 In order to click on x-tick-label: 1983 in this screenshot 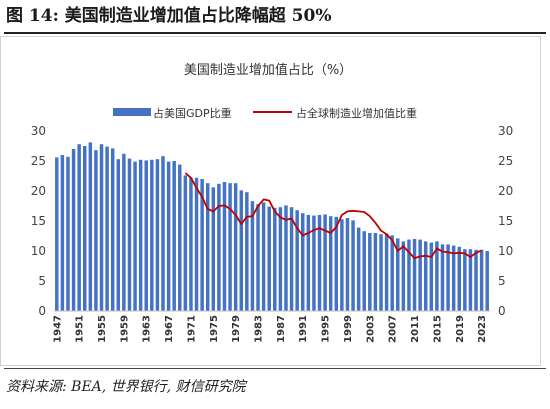, I will do `click(259, 329)`.